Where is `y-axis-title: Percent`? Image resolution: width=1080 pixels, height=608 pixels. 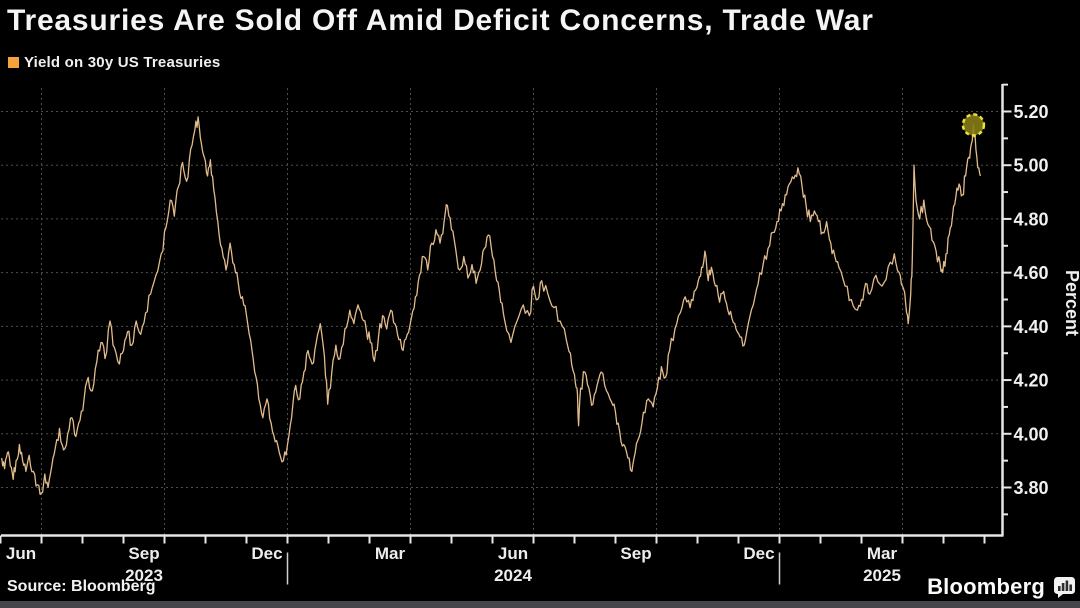
y-axis-title: Percent is located at coordinates (1071, 303).